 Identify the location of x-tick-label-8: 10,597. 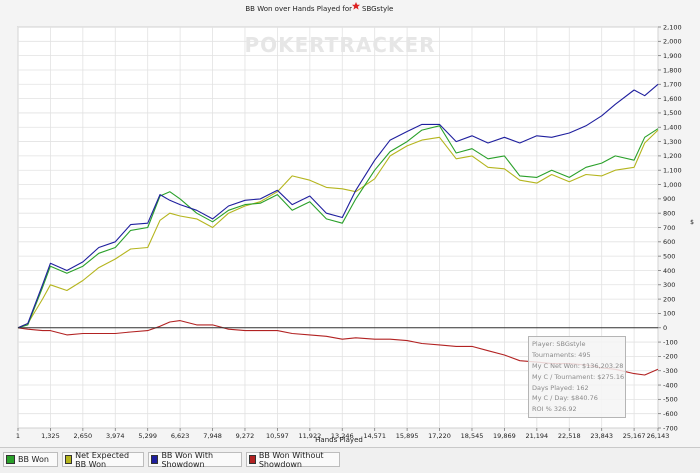
(277, 436).